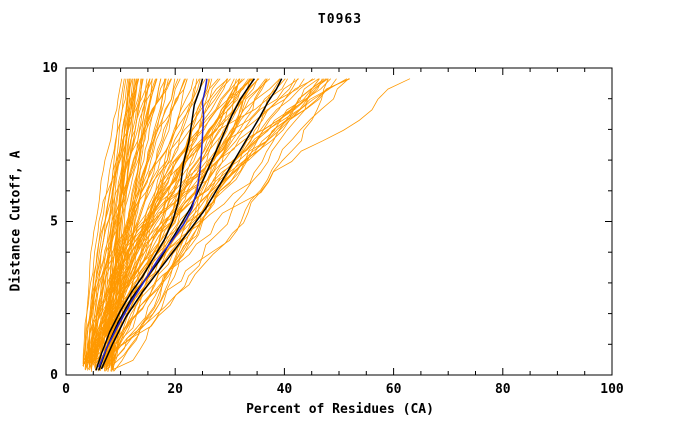 This screenshot has height=440, width=680. What do you see at coordinates (340, 409) in the screenshot?
I see `x-axis-label: Percent of Residues (CA)` at bounding box center [340, 409].